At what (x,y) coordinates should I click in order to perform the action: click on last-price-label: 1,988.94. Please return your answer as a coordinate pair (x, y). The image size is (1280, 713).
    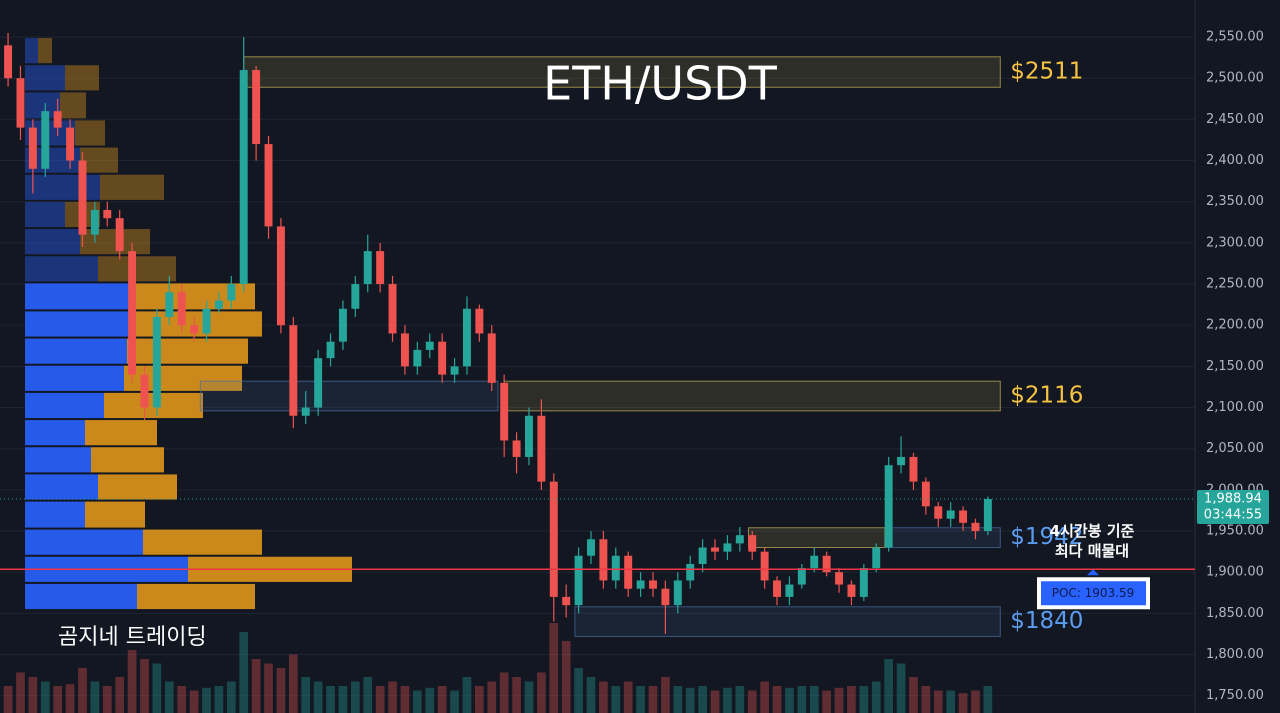
    Looking at the image, I should click on (1233, 498).